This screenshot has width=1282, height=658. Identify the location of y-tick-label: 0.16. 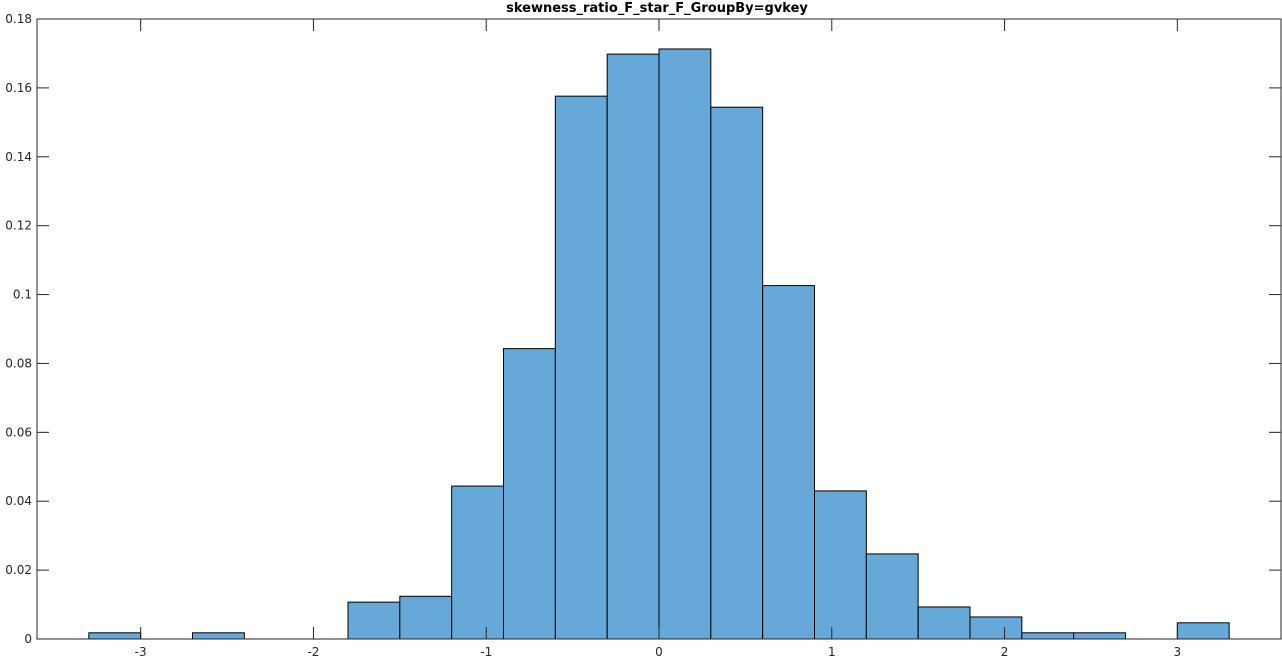
(18, 88).